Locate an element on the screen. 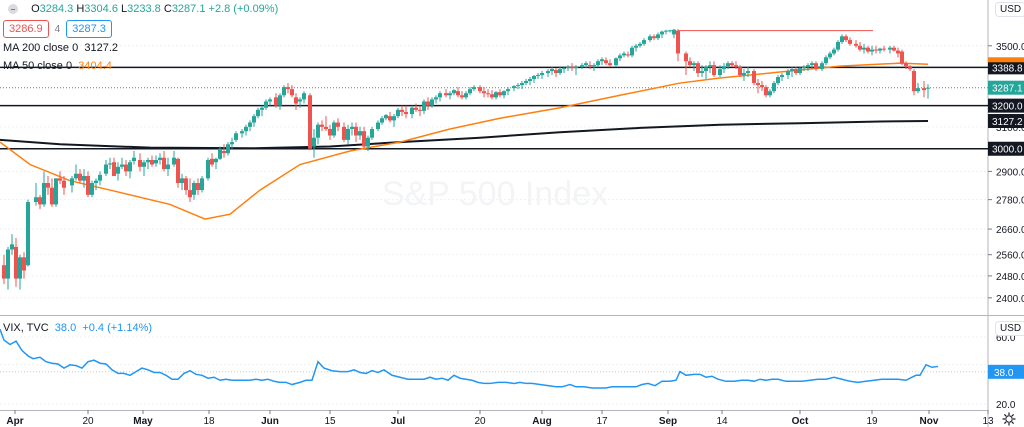 The image size is (1024, 427). svg-text: 14 is located at coordinates (722, 421).